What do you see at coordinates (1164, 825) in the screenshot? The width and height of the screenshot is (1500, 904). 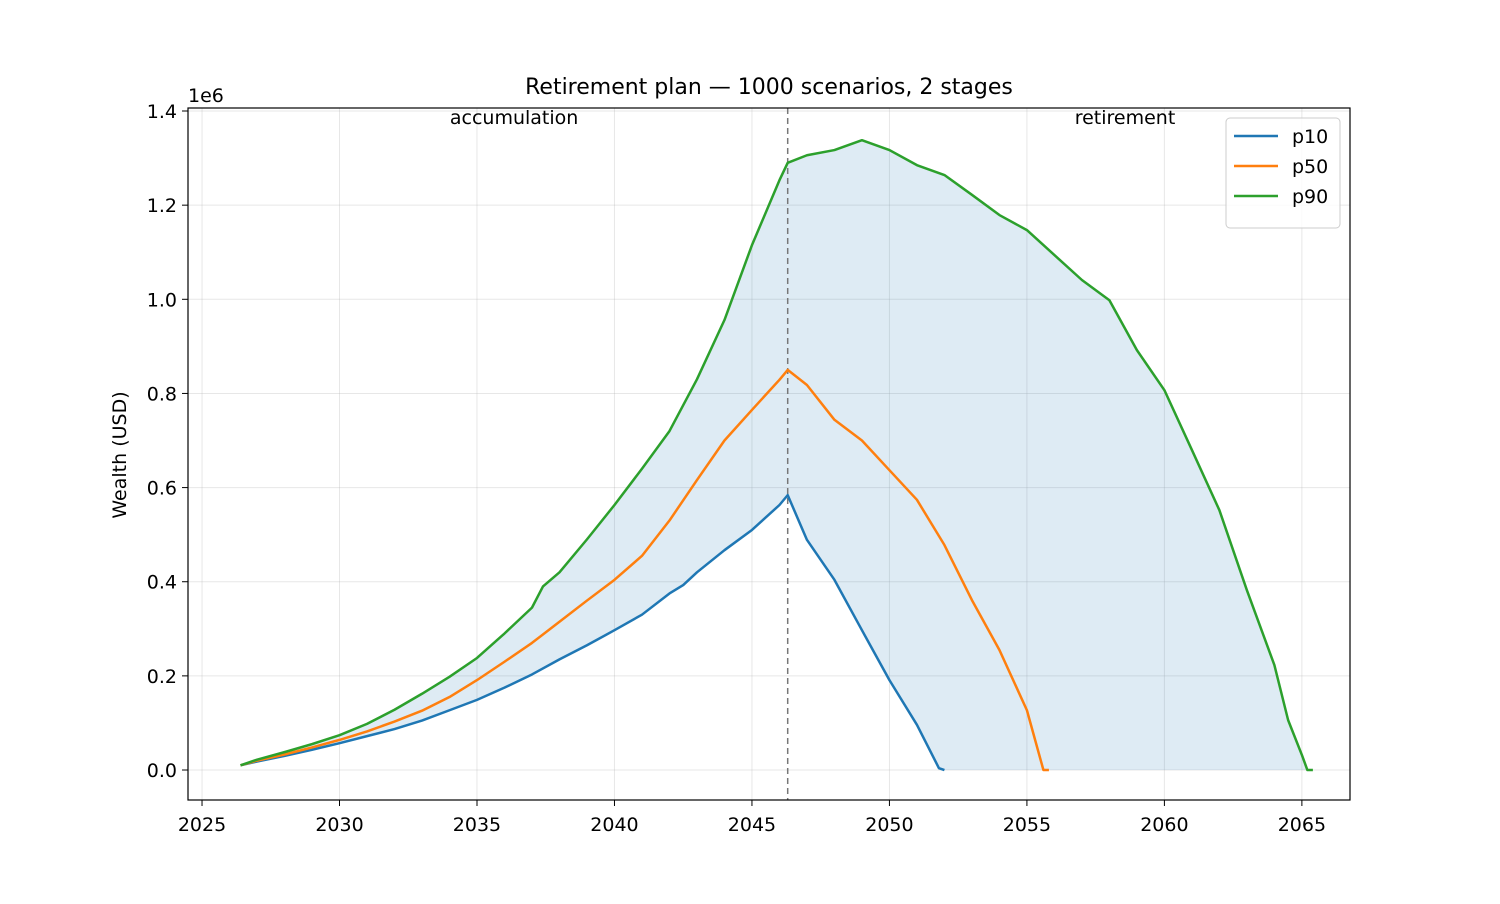 I see `x-tick-label: 2060` at bounding box center [1164, 825].